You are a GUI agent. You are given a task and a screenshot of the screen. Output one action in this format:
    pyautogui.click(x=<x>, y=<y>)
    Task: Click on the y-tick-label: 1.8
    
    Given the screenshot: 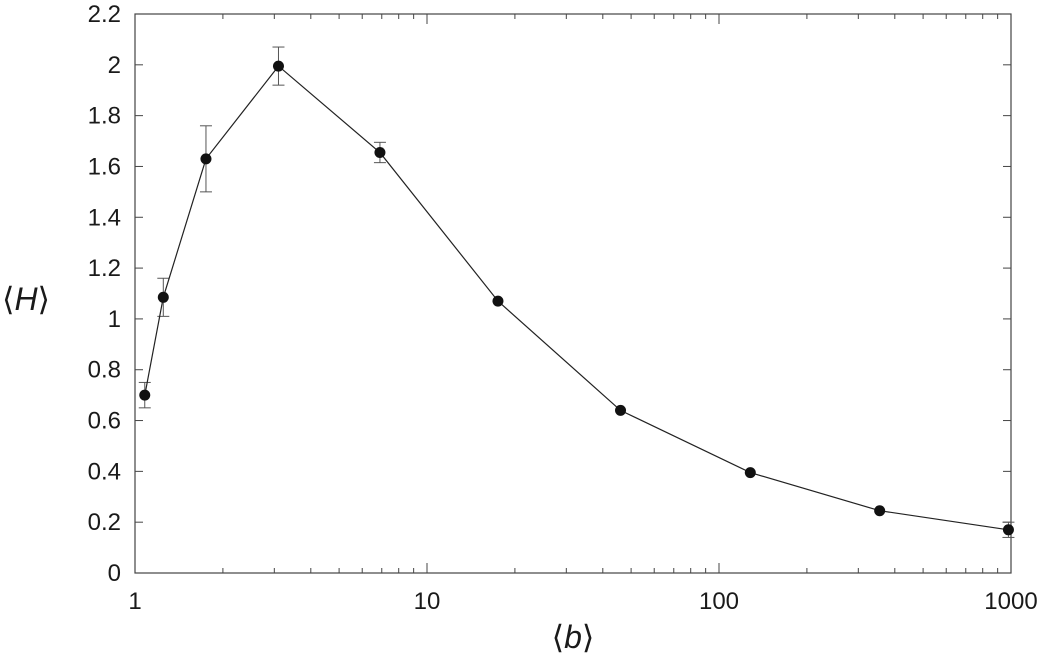 What is the action you would take?
    pyautogui.click(x=104, y=116)
    